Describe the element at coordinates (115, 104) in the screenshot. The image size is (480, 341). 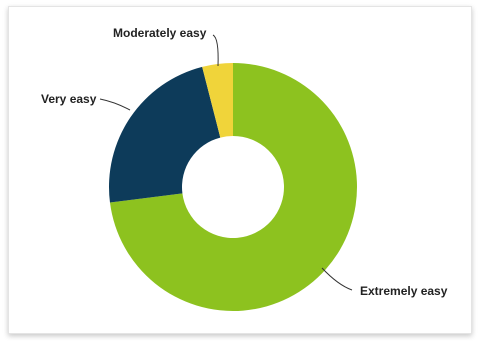
I see `leader-line-very-easy` at that location.